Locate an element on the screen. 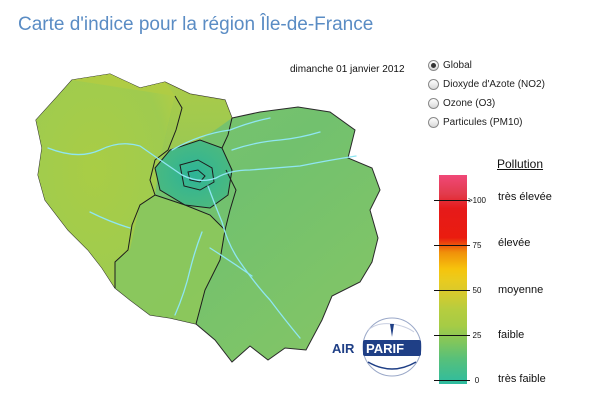  tick-label-100: >100 is located at coordinates (477, 200).